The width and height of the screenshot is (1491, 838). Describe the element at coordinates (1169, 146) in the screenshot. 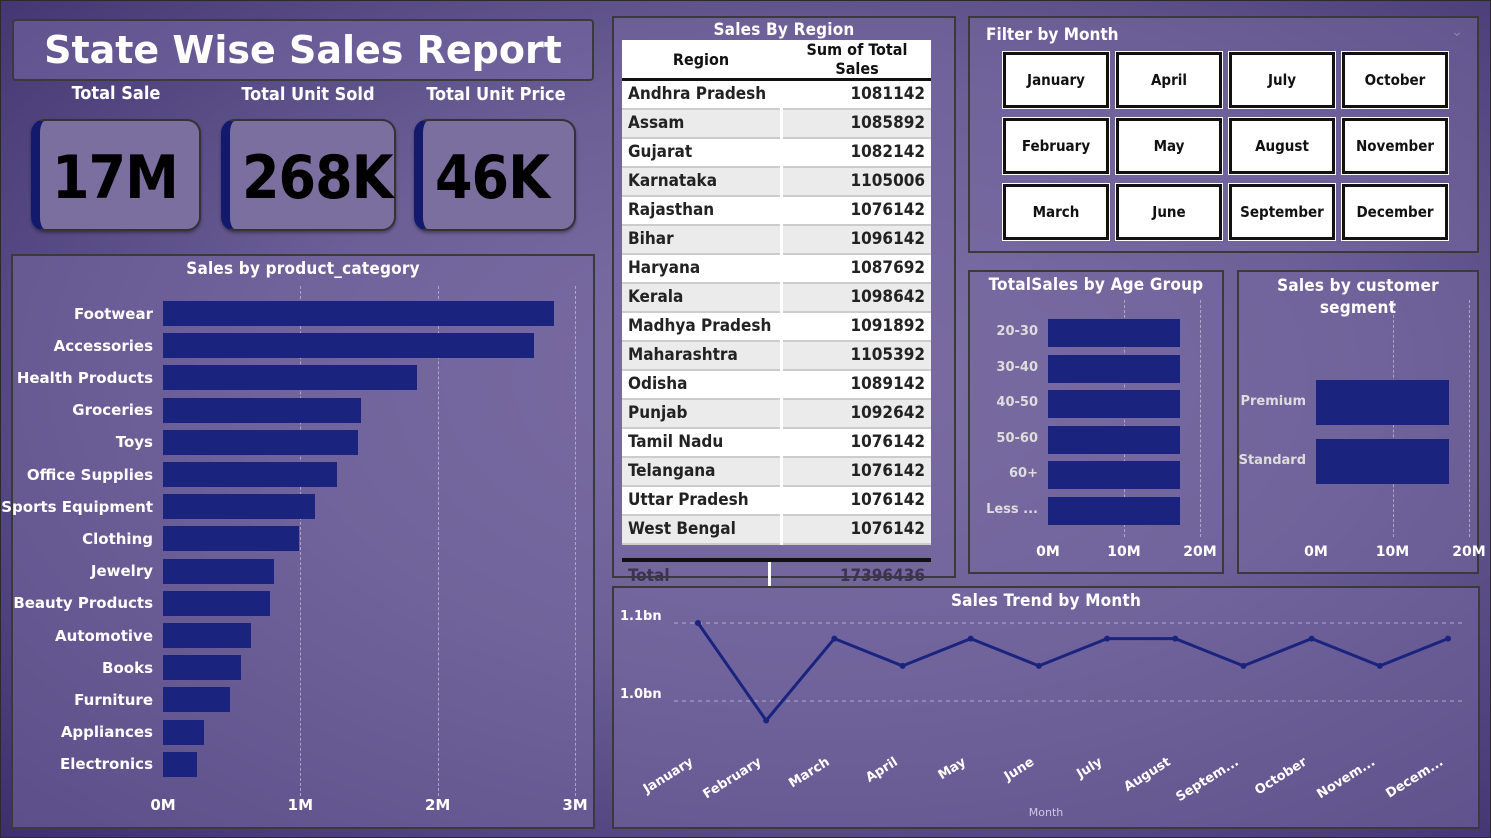

I see `month-button-may: May` at that location.